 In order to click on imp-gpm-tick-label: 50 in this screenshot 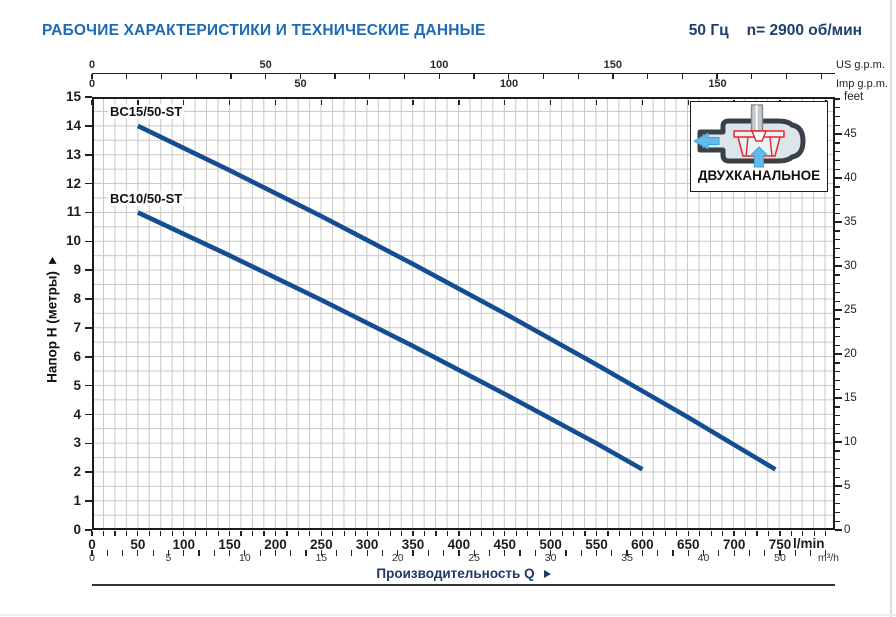, I will do `click(300, 83)`.